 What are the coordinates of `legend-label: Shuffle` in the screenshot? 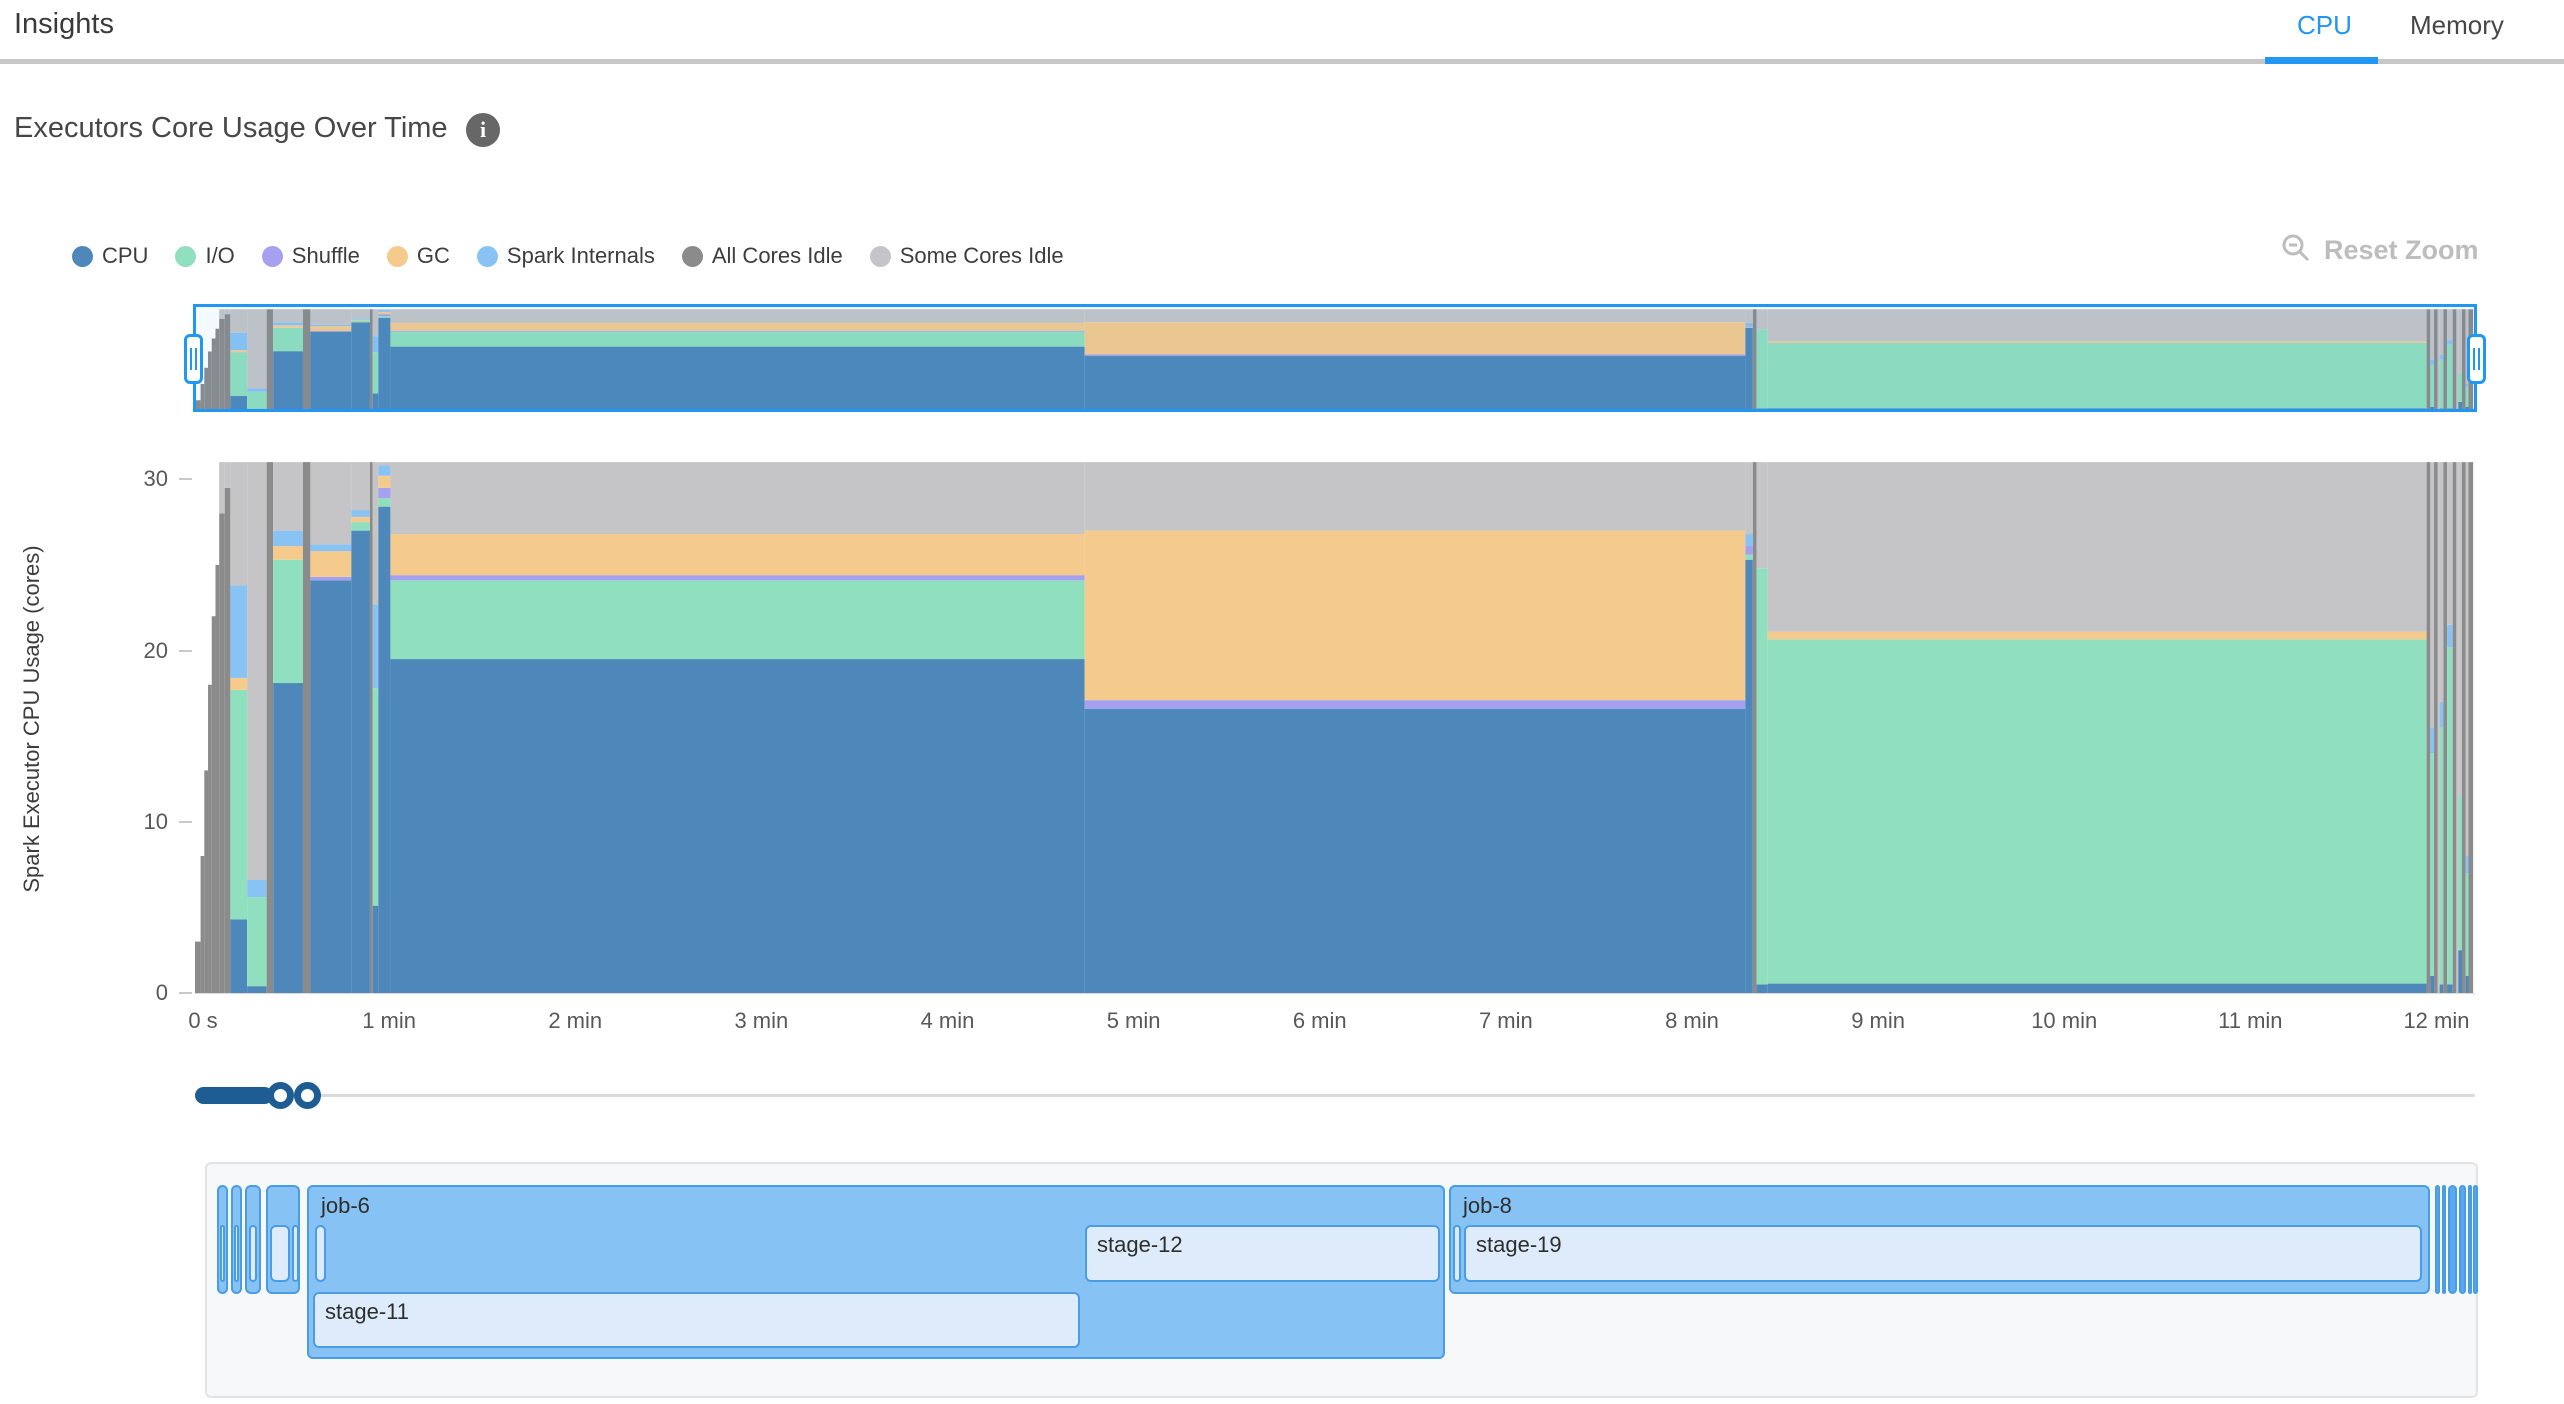 It's located at (325, 255).